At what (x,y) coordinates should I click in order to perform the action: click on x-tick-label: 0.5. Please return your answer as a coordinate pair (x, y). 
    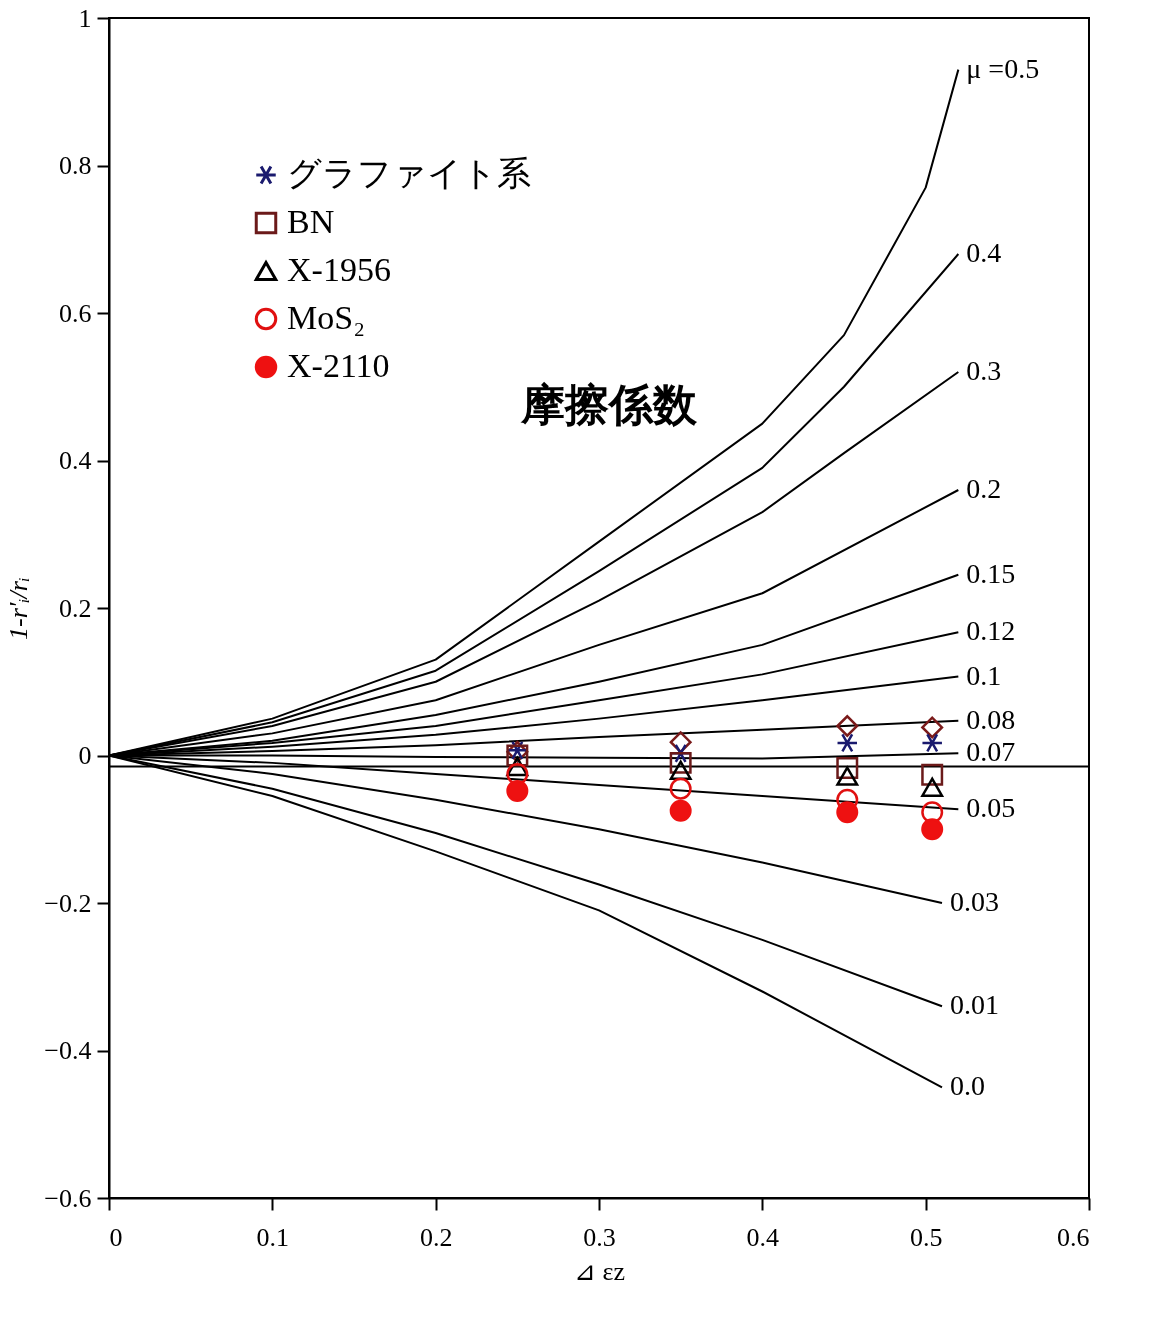
    Looking at the image, I should click on (926, 1237).